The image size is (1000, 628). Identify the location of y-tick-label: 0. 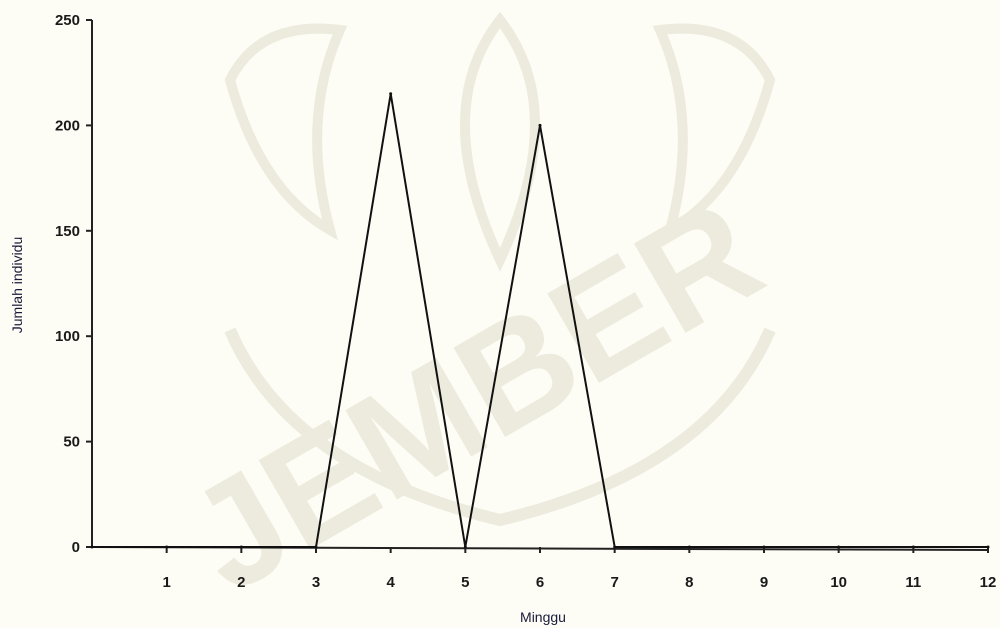
(76, 547).